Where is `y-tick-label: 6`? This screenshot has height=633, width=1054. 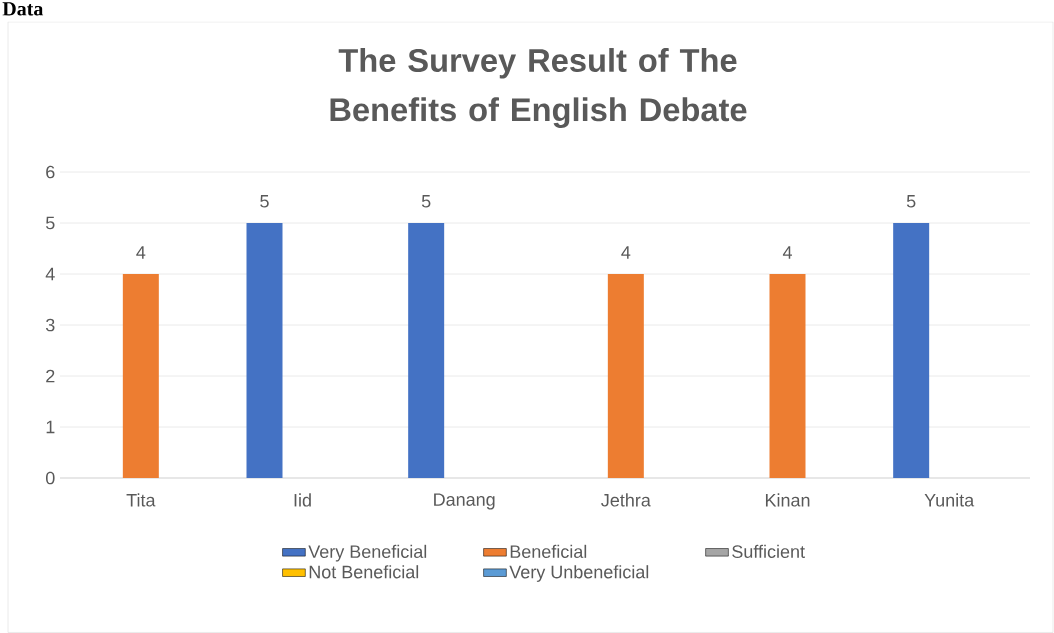
y-tick-label: 6 is located at coordinates (50, 172).